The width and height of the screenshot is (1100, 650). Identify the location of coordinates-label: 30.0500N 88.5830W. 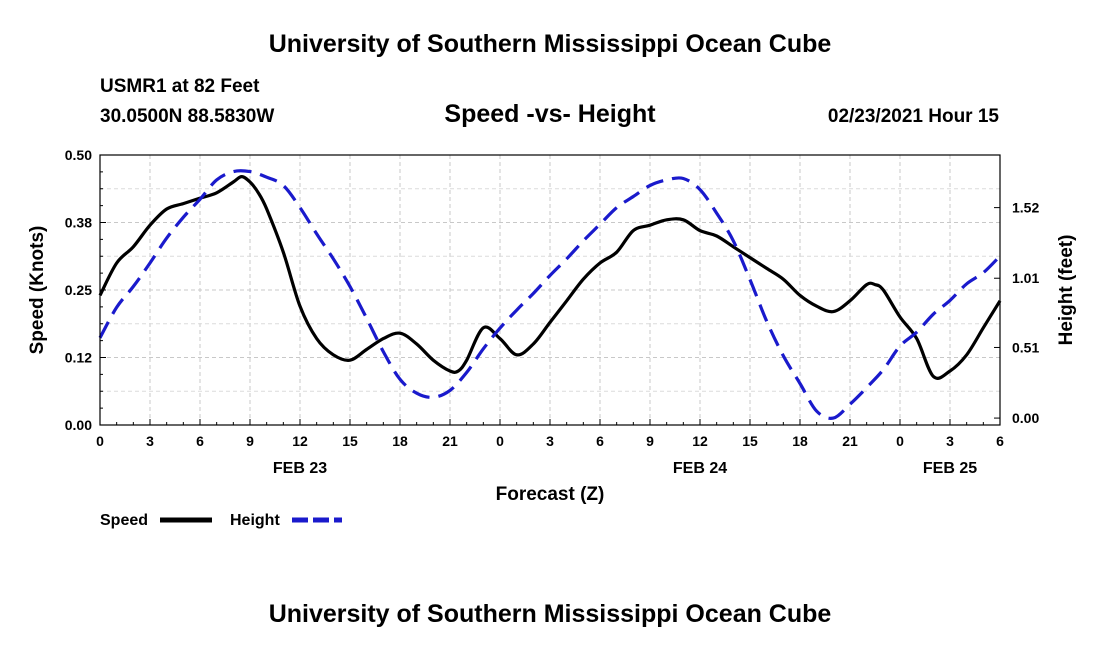
(187, 116).